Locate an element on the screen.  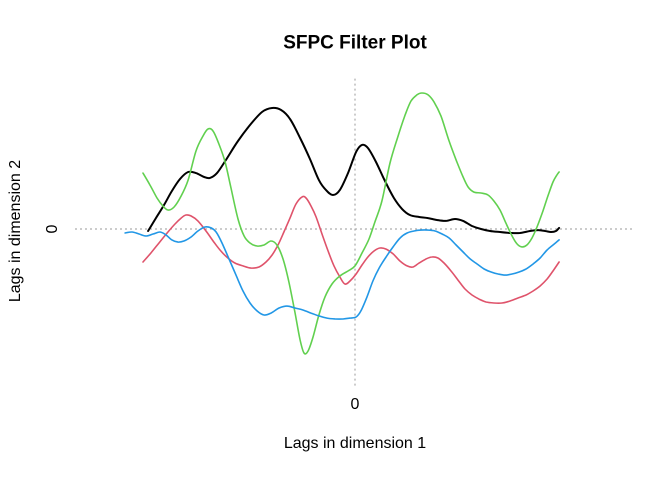
y-axis-label: Lags in dimension 2 is located at coordinates (15, 231).